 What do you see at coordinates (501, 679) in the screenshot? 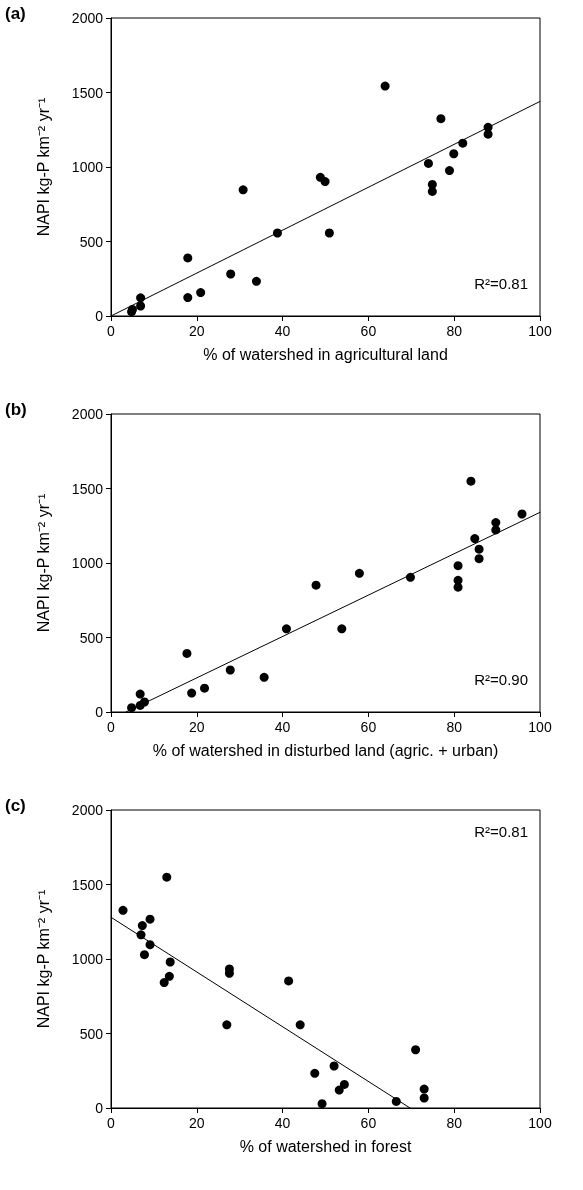
I see `annotation: R²=0.90` at bounding box center [501, 679].